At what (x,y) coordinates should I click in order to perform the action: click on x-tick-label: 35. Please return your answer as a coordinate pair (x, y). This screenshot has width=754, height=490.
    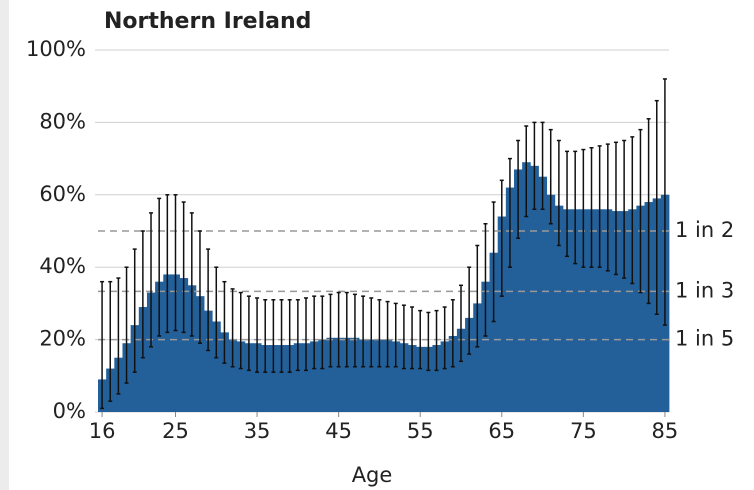
    Looking at the image, I should click on (257, 431).